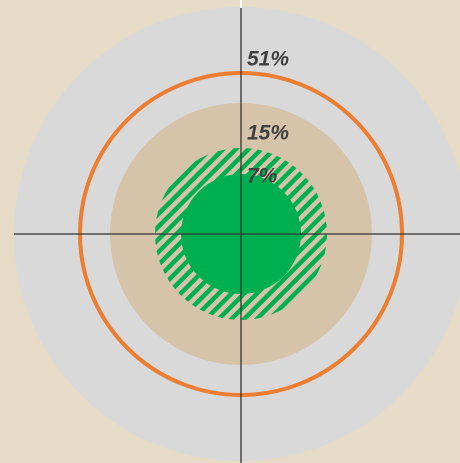 Image resolution: width=460 pixels, height=463 pixels. Describe the element at coordinates (268, 133) in the screenshot. I see `ring-label: 15%` at that location.